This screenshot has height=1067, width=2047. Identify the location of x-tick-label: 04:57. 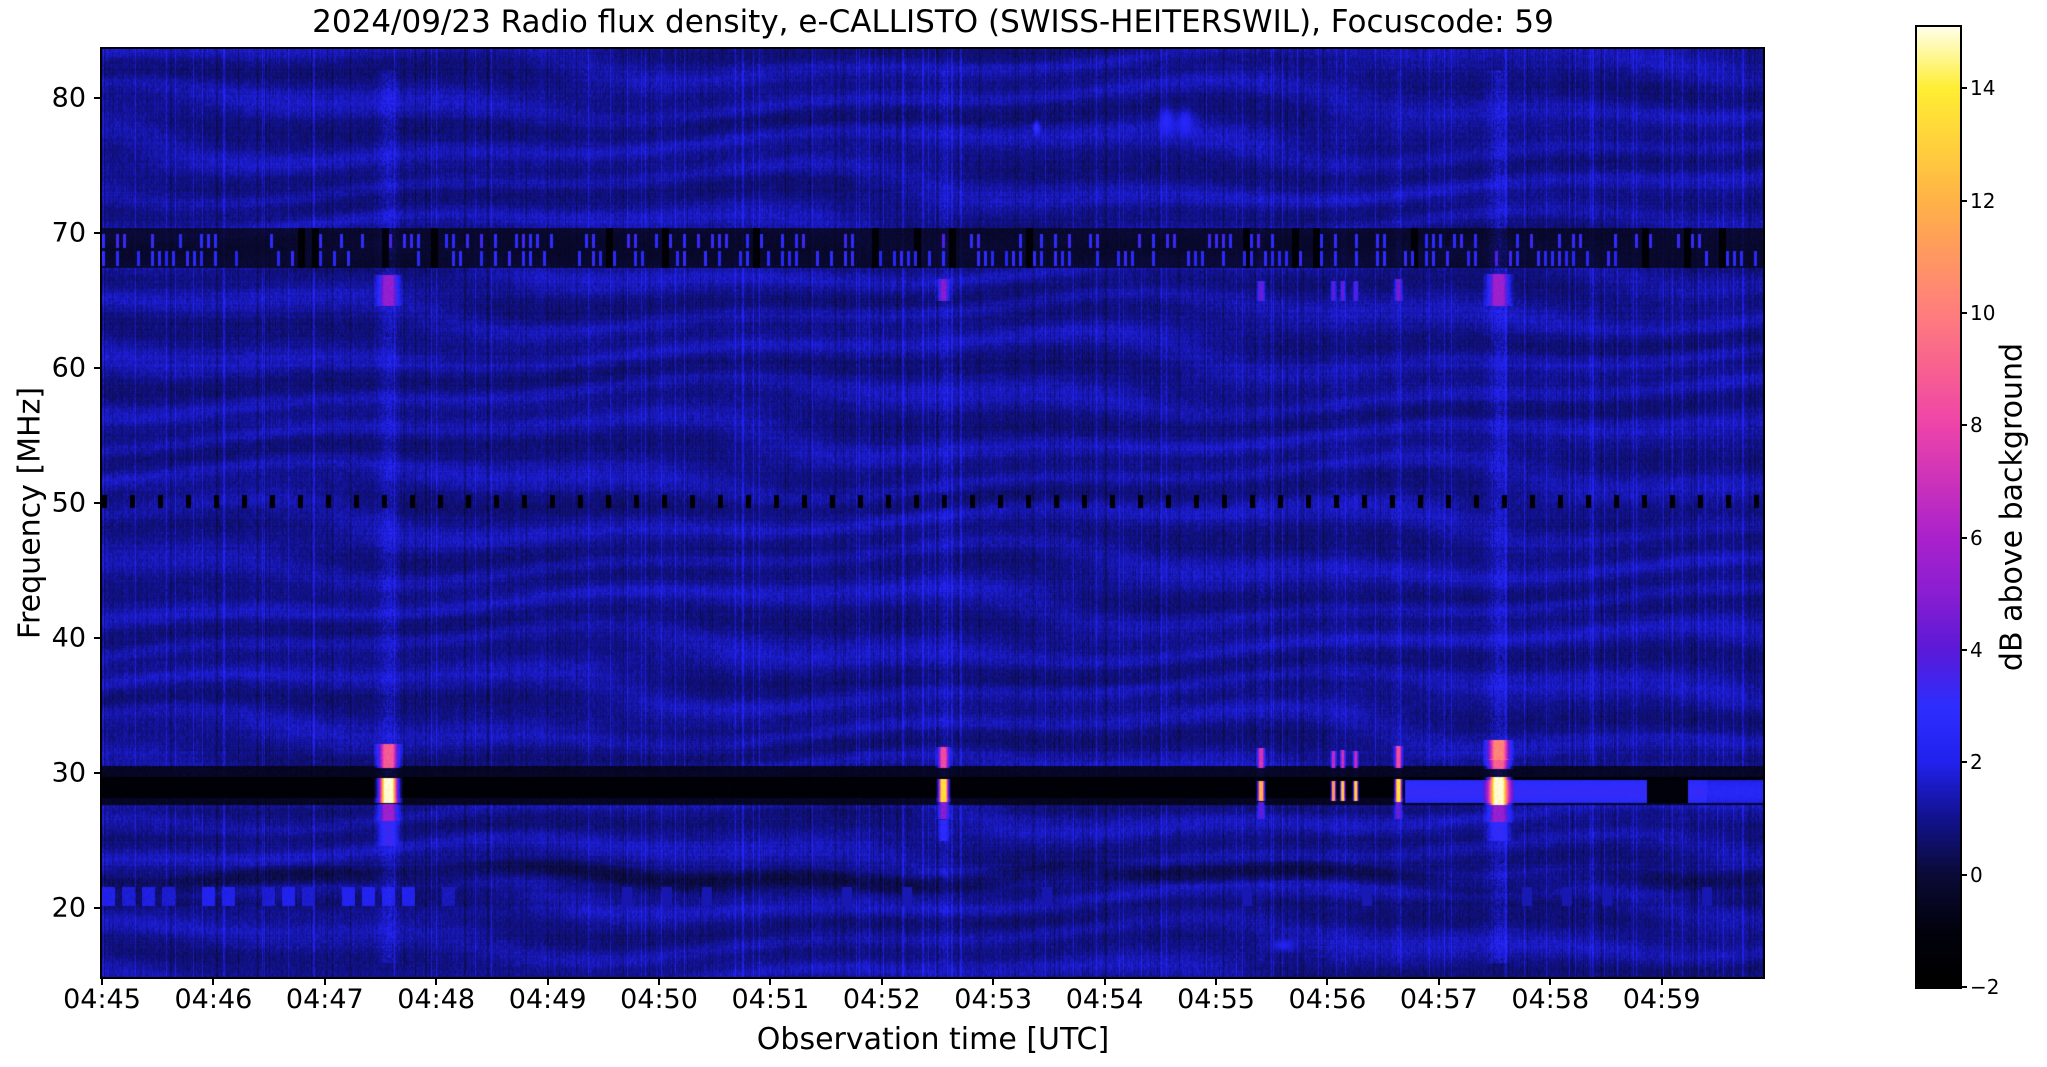
(1438, 999).